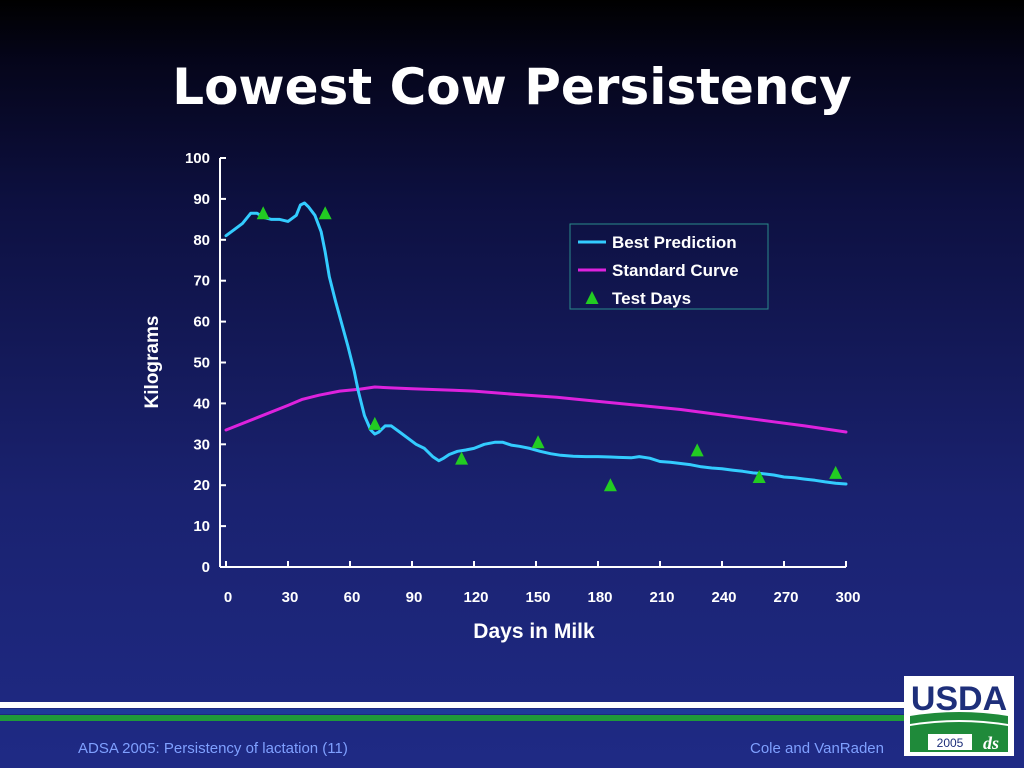  I want to click on footer-rule-green, so click(452, 718).